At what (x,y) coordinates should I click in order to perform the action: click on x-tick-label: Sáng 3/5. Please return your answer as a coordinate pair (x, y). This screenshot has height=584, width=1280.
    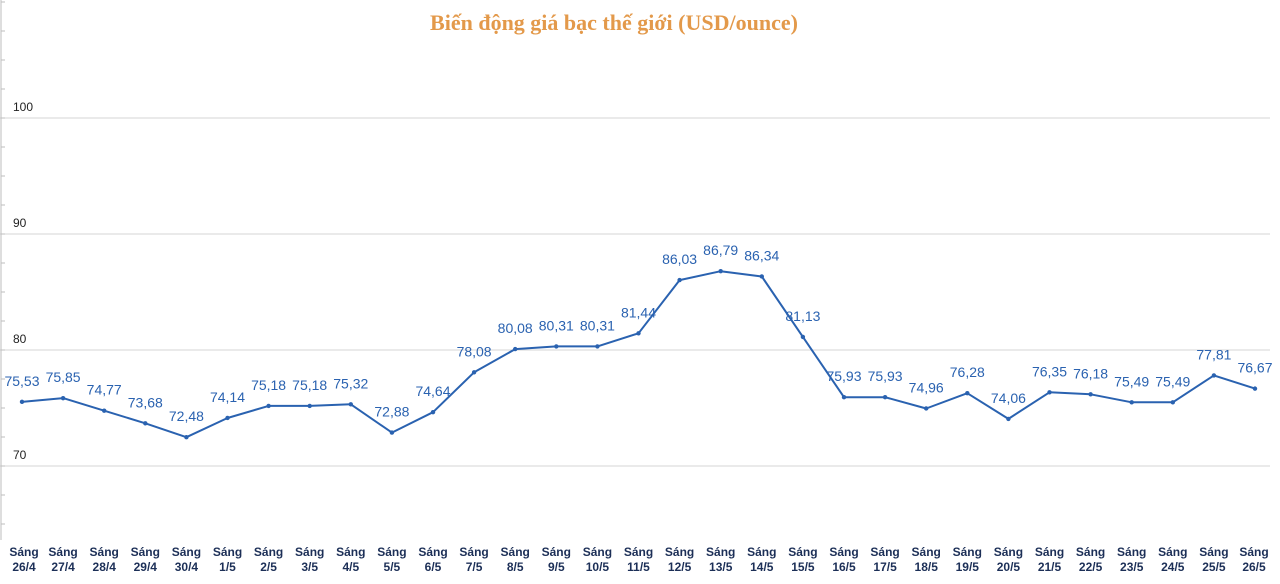
    Looking at the image, I should click on (309, 559).